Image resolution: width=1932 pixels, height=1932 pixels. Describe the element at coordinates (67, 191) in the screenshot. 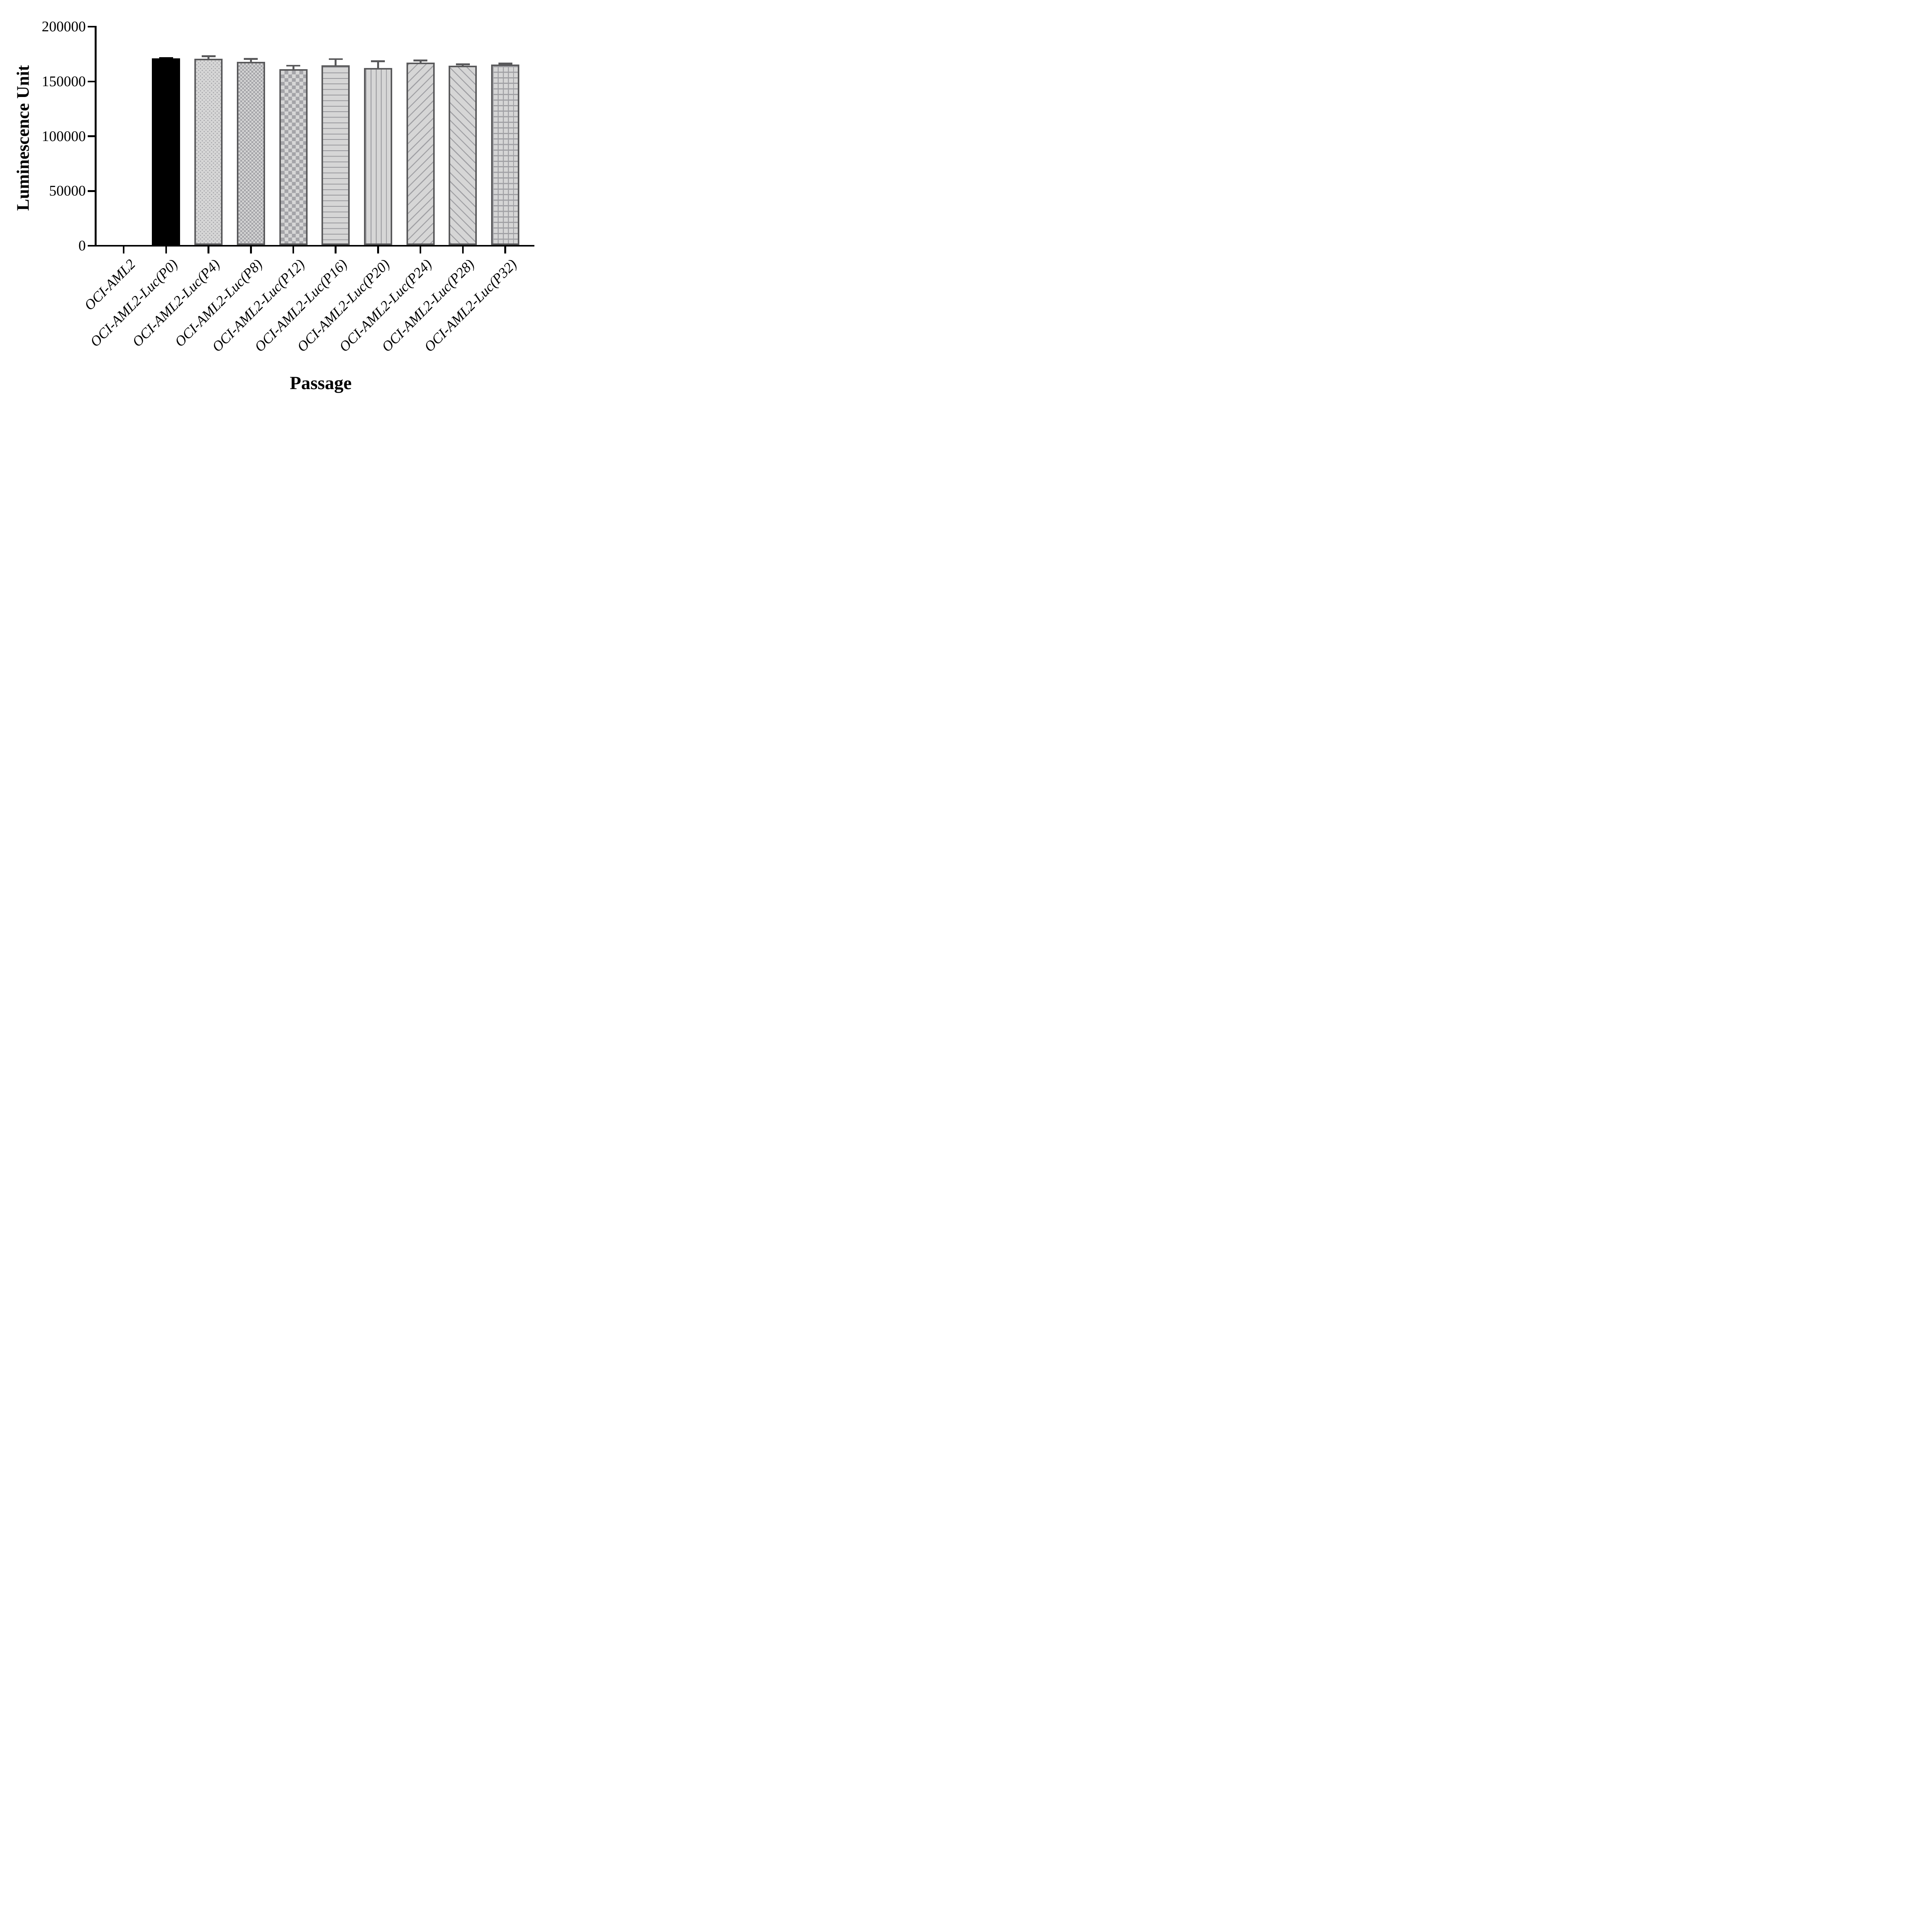

I see `y-tick-label: 50000` at that location.